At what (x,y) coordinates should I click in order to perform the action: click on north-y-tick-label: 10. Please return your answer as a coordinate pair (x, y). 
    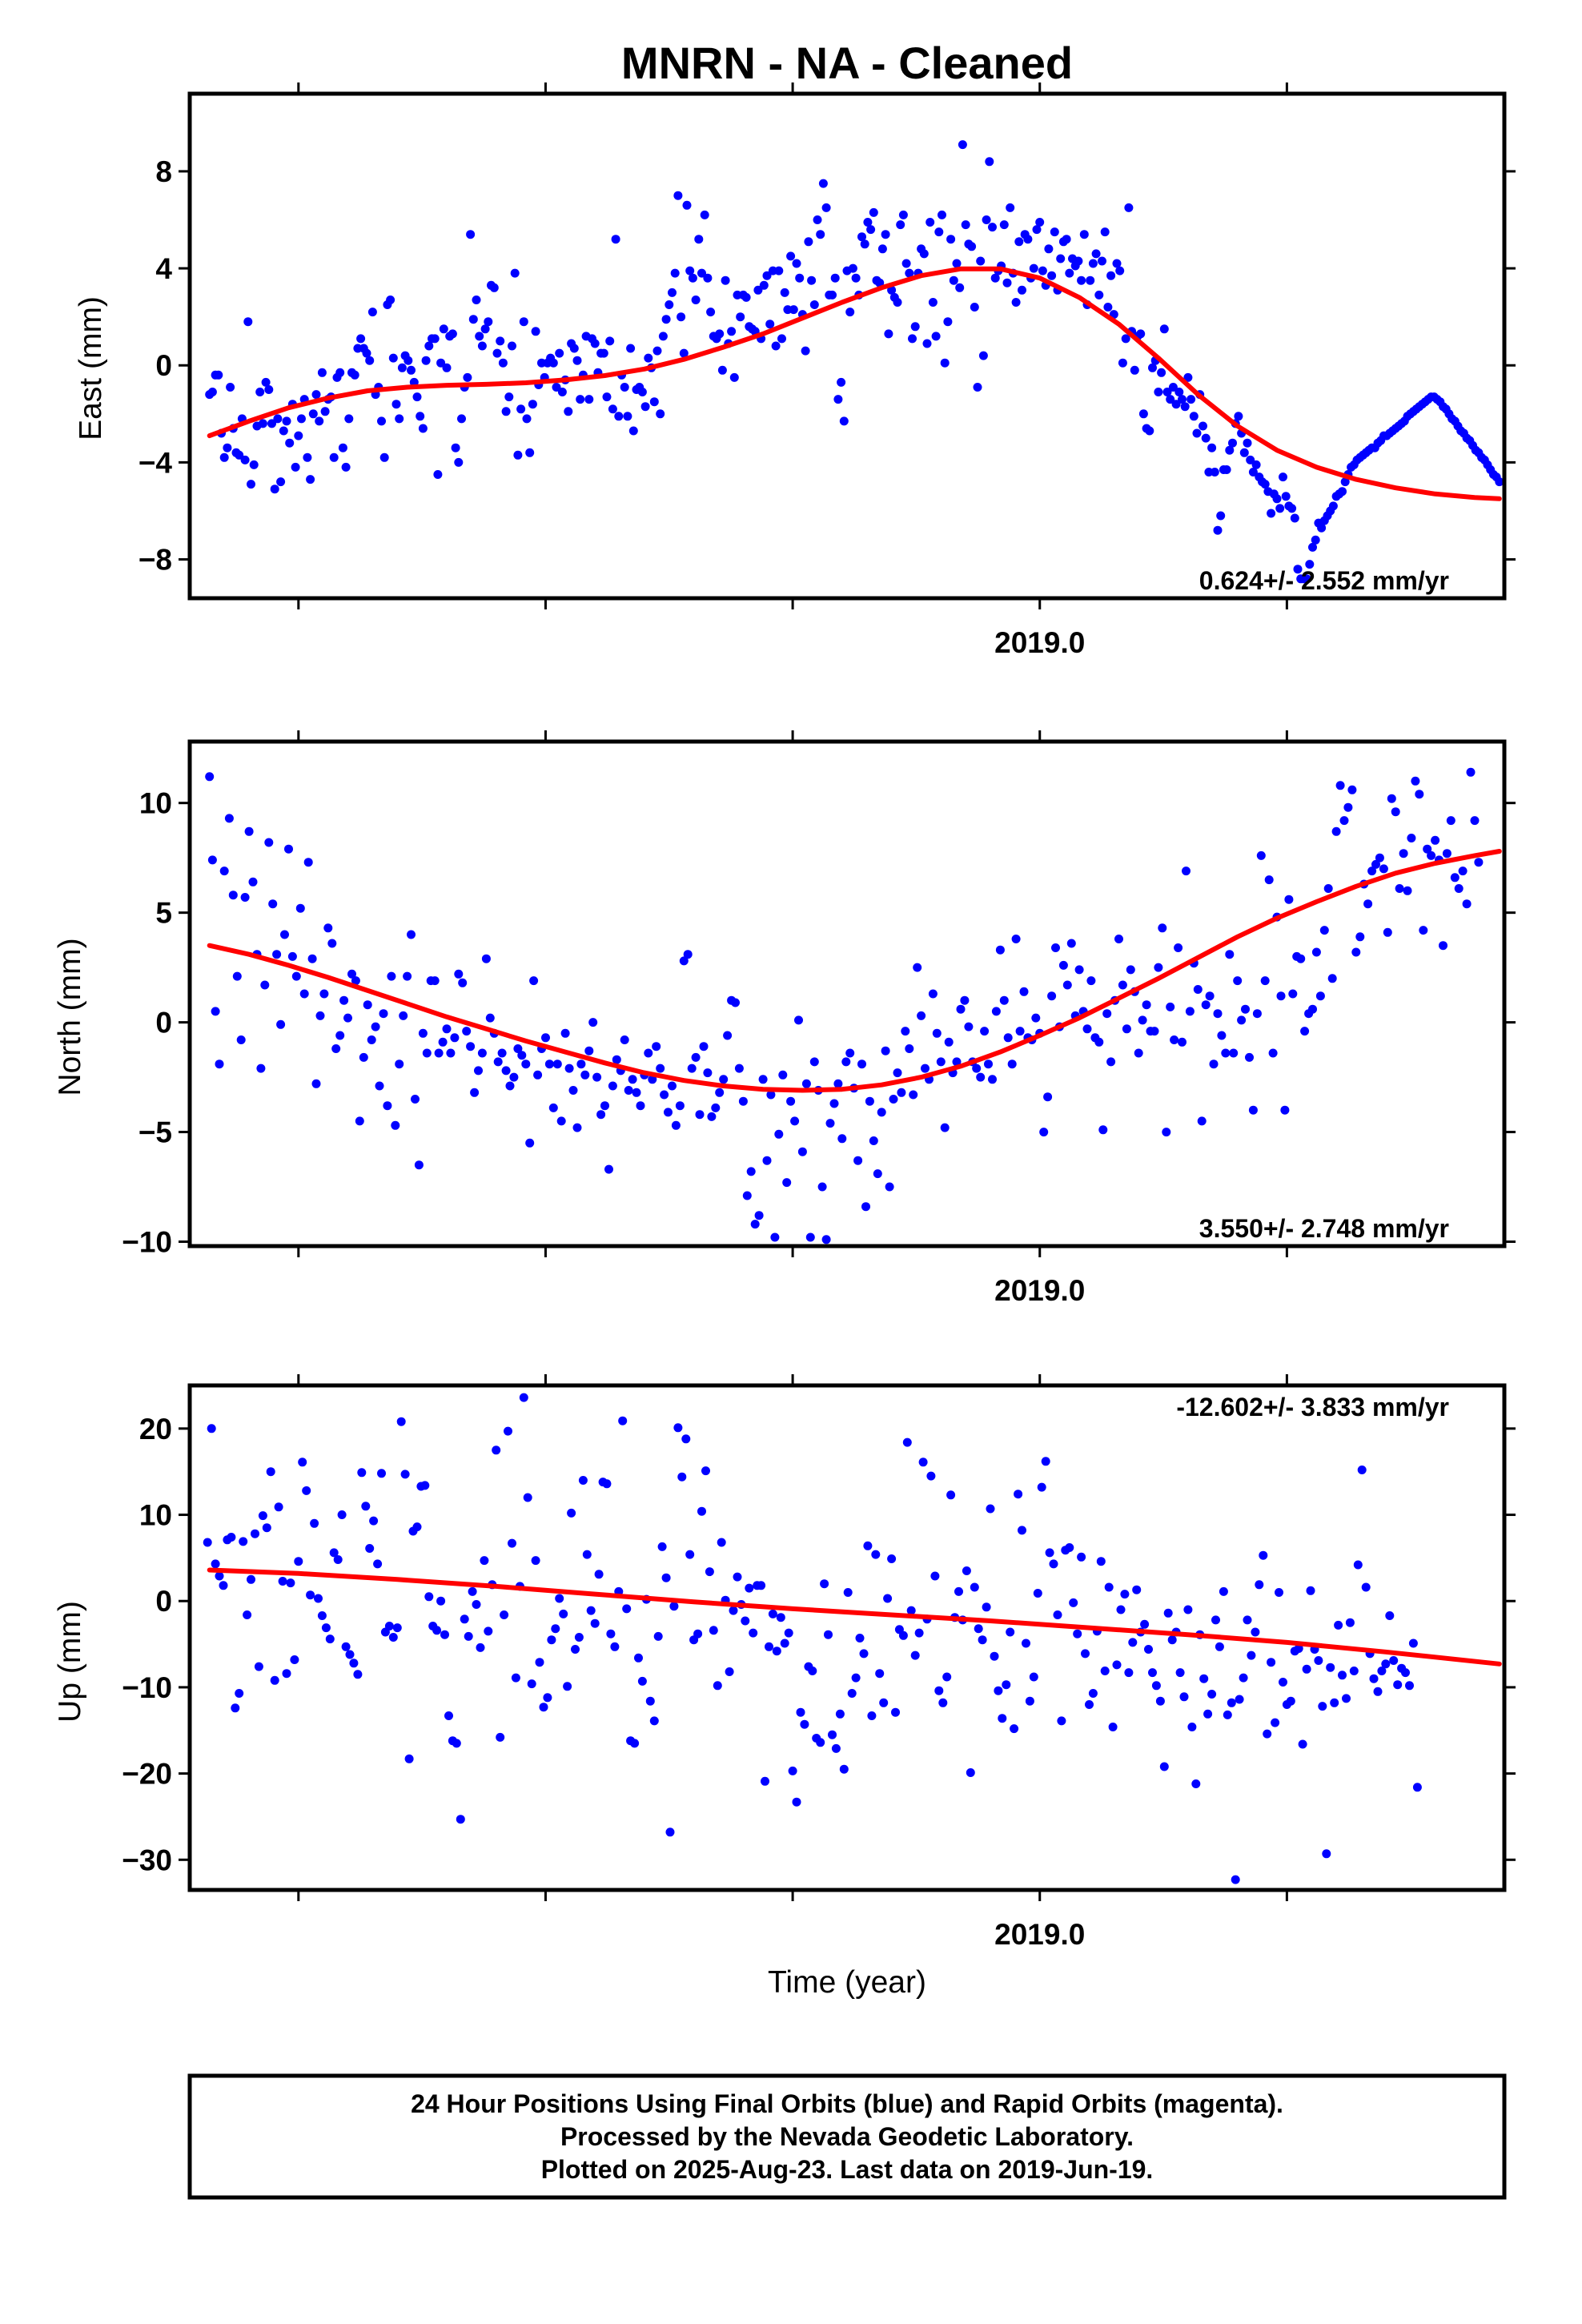
    Looking at the image, I should click on (155, 803).